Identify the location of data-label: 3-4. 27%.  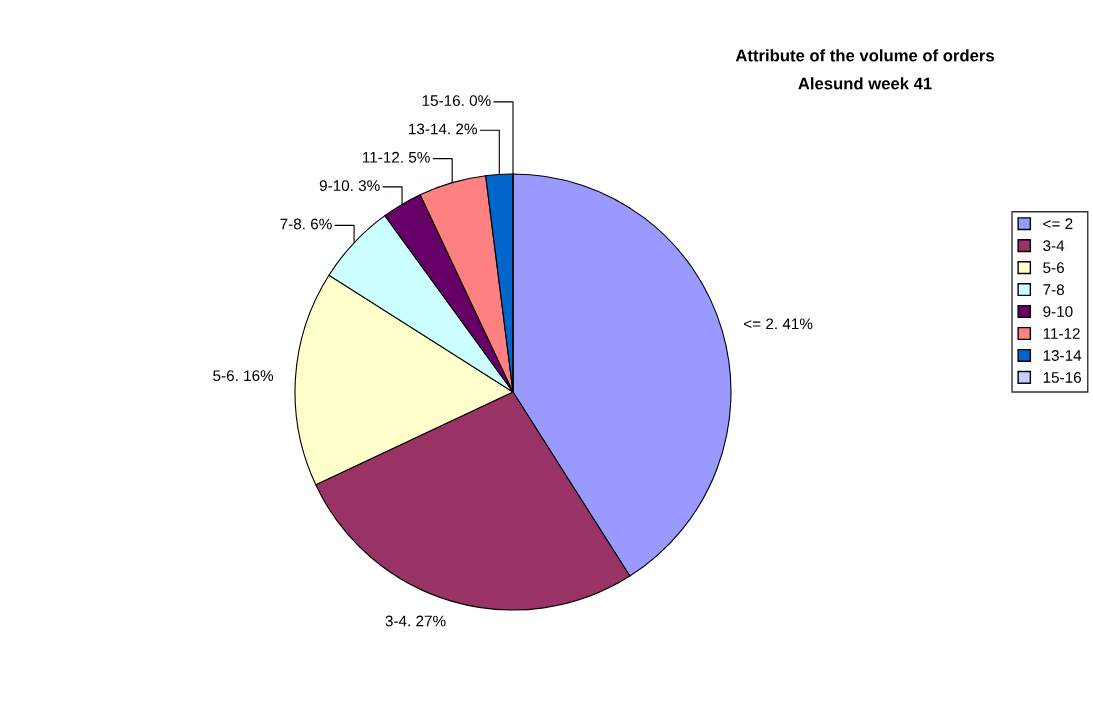
(415, 621).